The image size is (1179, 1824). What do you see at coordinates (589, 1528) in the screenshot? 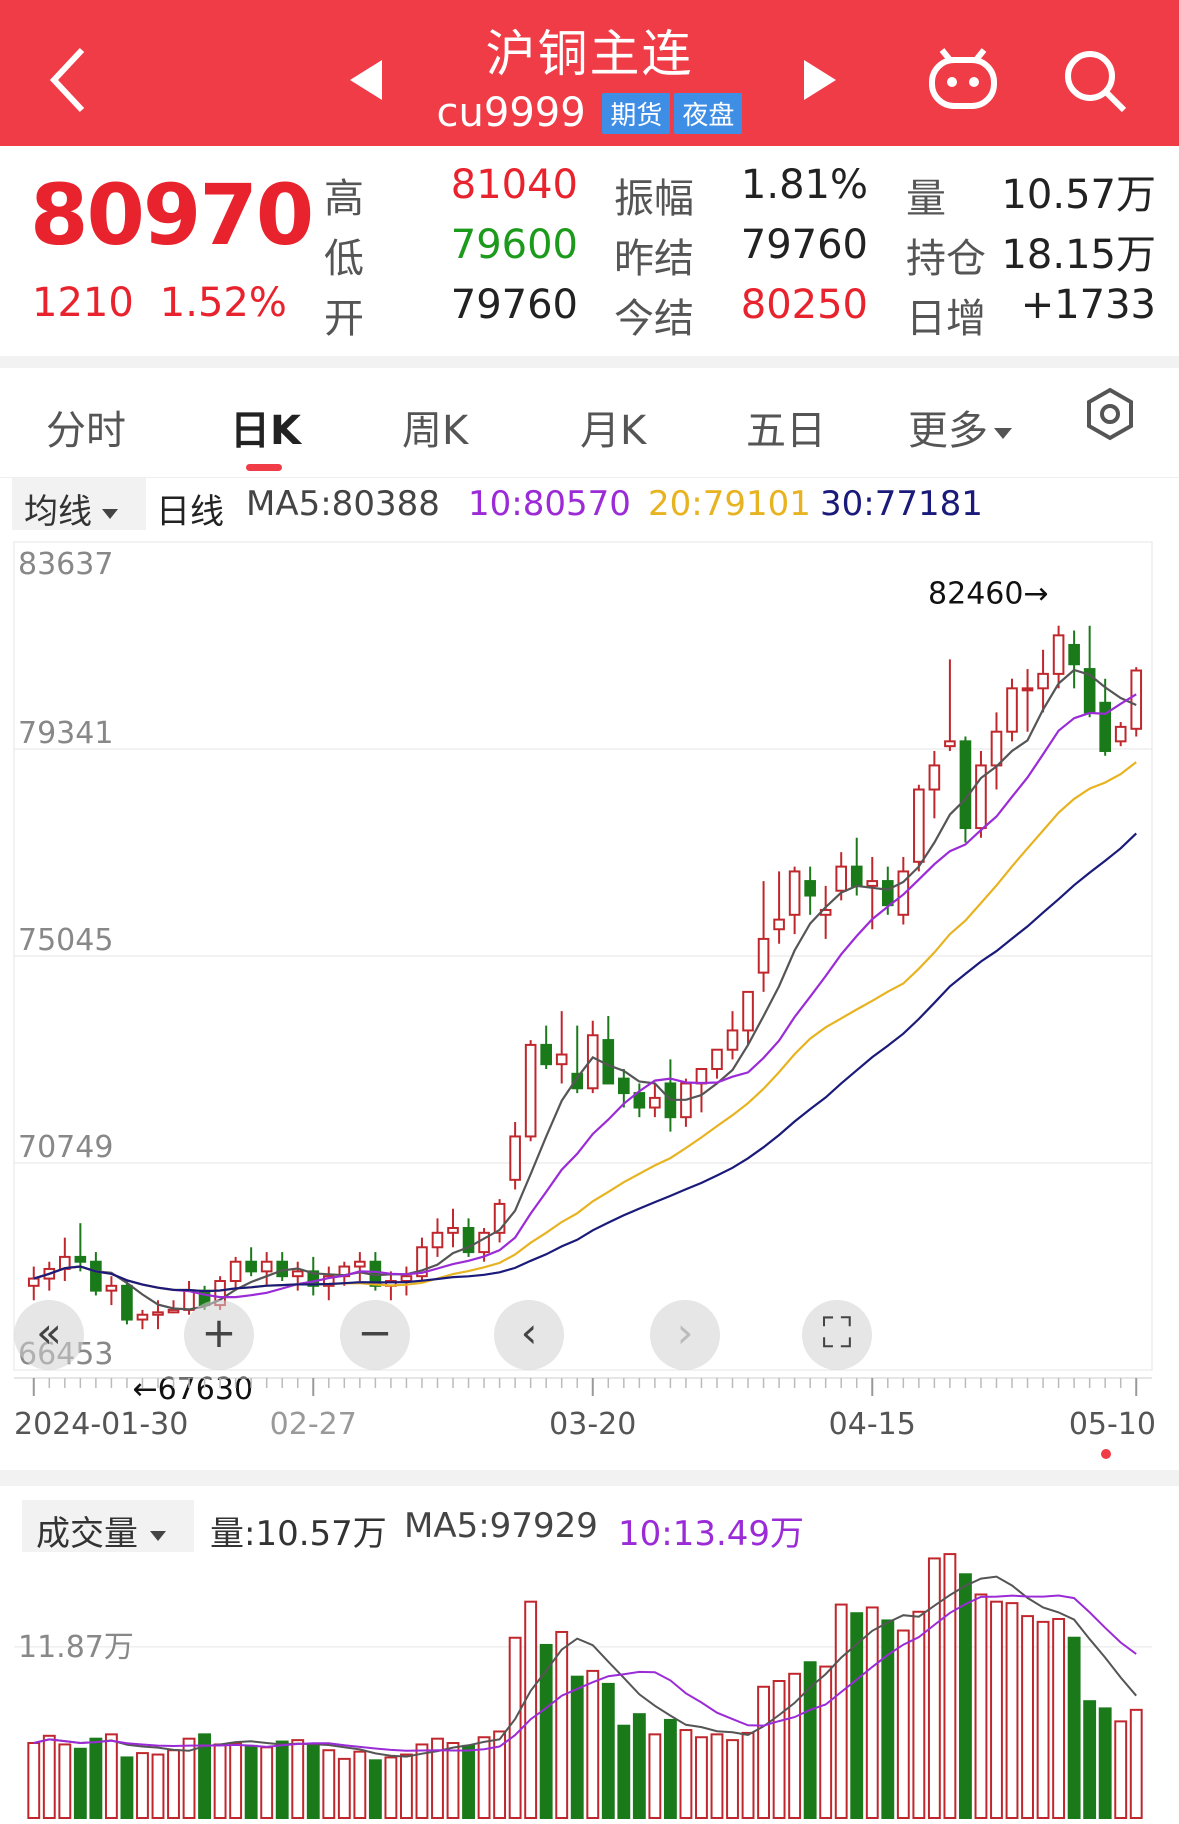
I see `volume-legend-bar: 成交量 量:10.57万 MA5:97929 10:13.49万` at bounding box center [589, 1528].